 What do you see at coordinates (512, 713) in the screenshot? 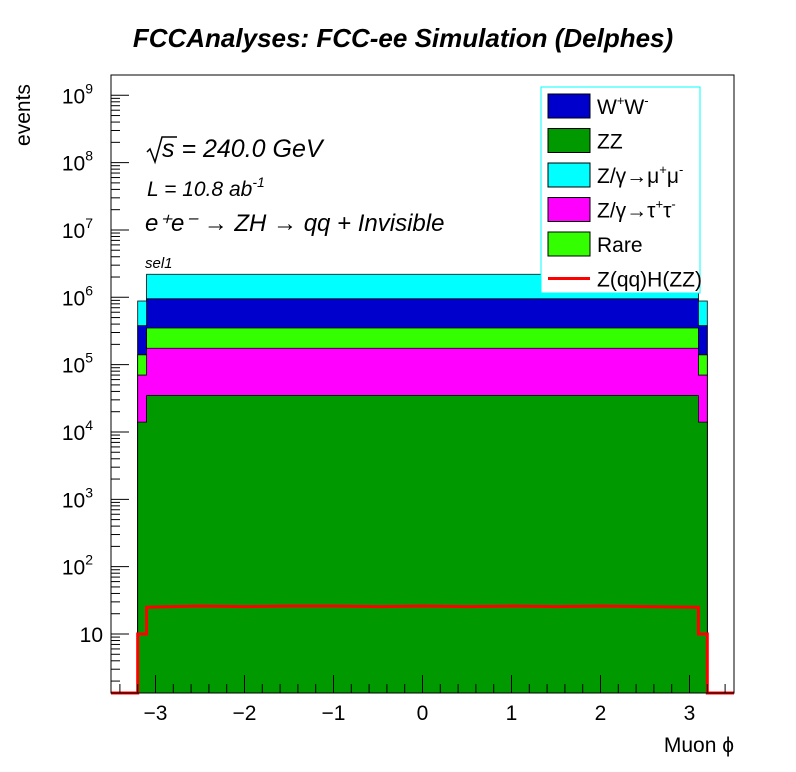
I see `x-tick-label: 1` at bounding box center [512, 713].